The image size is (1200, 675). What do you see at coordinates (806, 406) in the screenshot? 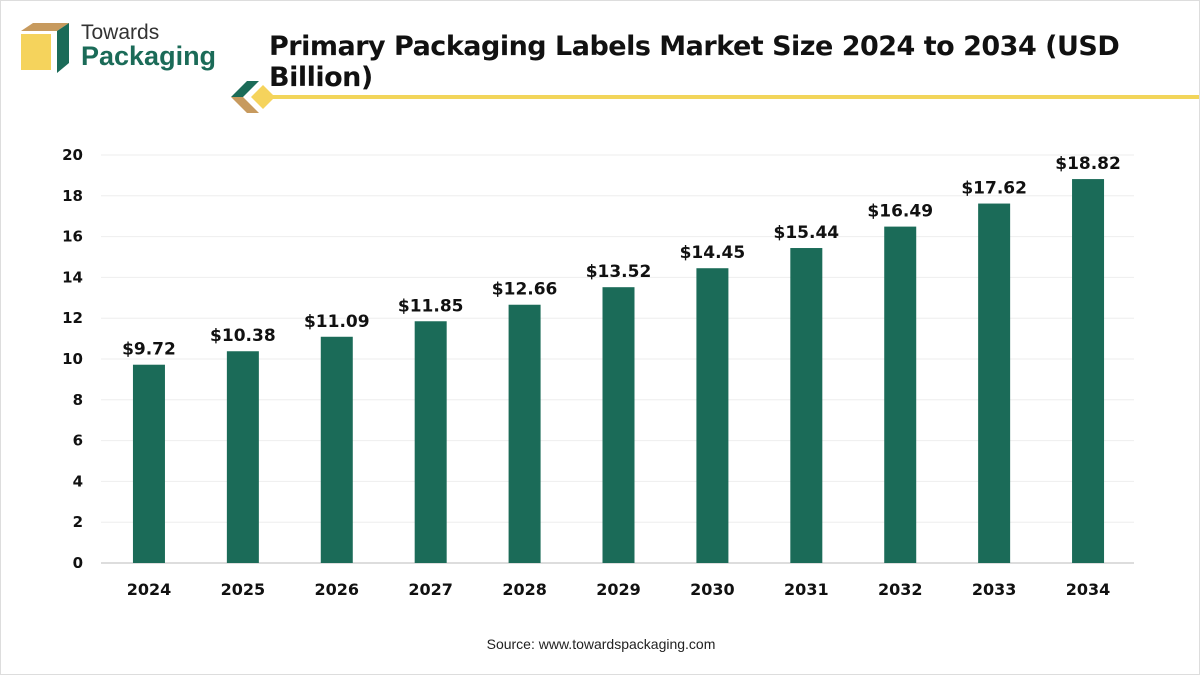
I see `bar-2031` at bounding box center [806, 406].